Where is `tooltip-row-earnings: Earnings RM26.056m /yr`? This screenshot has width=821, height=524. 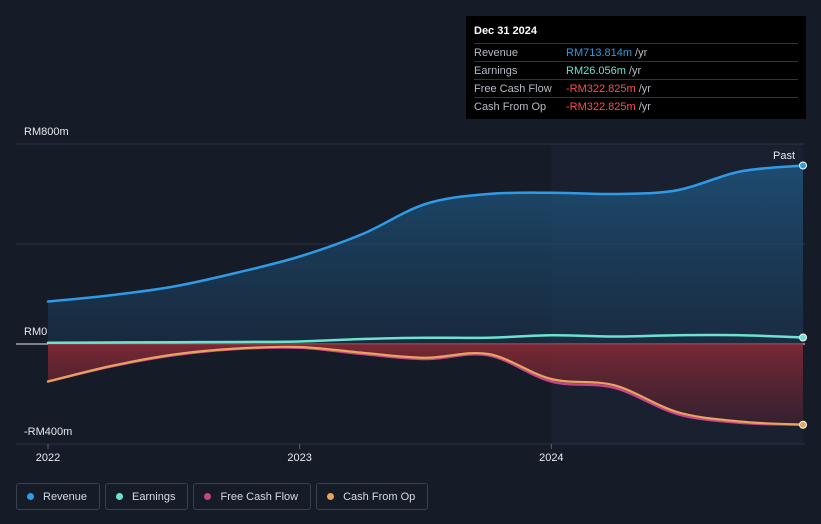 tooltip-row-earnings: Earnings RM26.056m /yr is located at coordinates (636, 70).